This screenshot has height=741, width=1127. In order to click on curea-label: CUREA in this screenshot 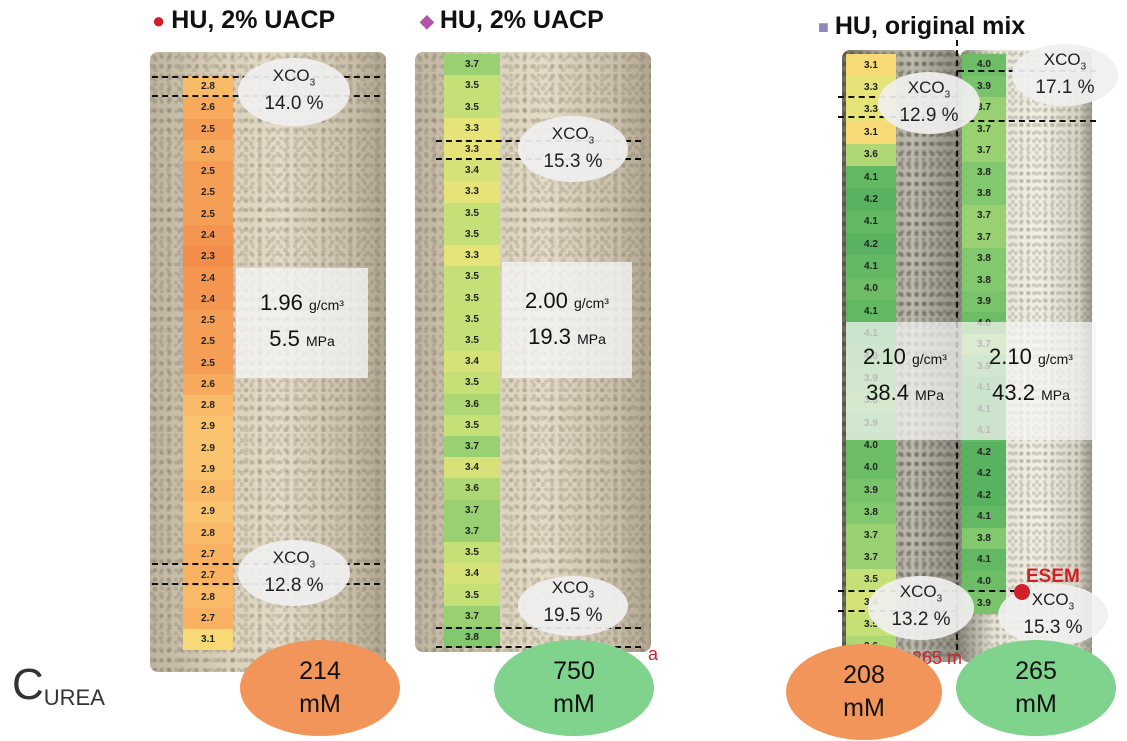, I will do `click(58, 685)`.